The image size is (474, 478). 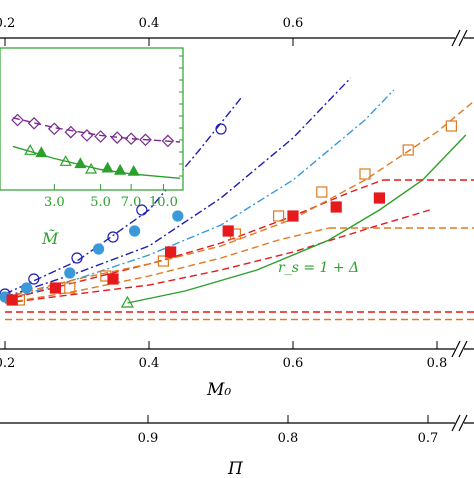 I want to click on pi-tick-label: 0.8, so click(x=288, y=438).